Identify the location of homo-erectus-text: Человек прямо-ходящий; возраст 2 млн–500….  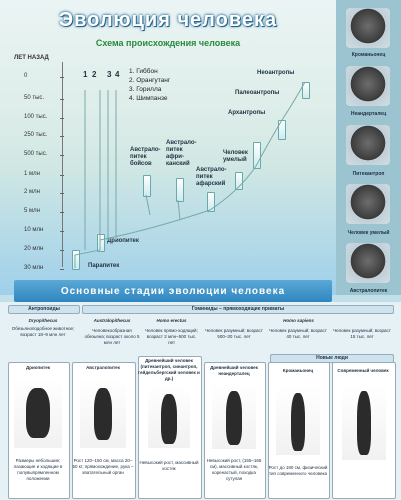
(171, 336).